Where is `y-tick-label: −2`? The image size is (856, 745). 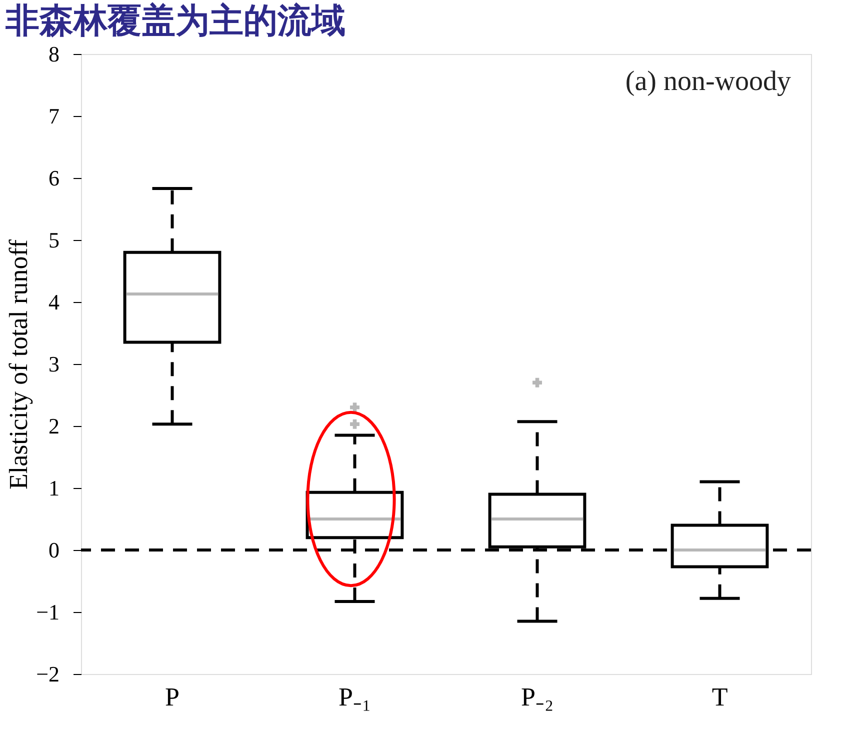
y-tick-label: −2 is located at coordinates (48, 674).